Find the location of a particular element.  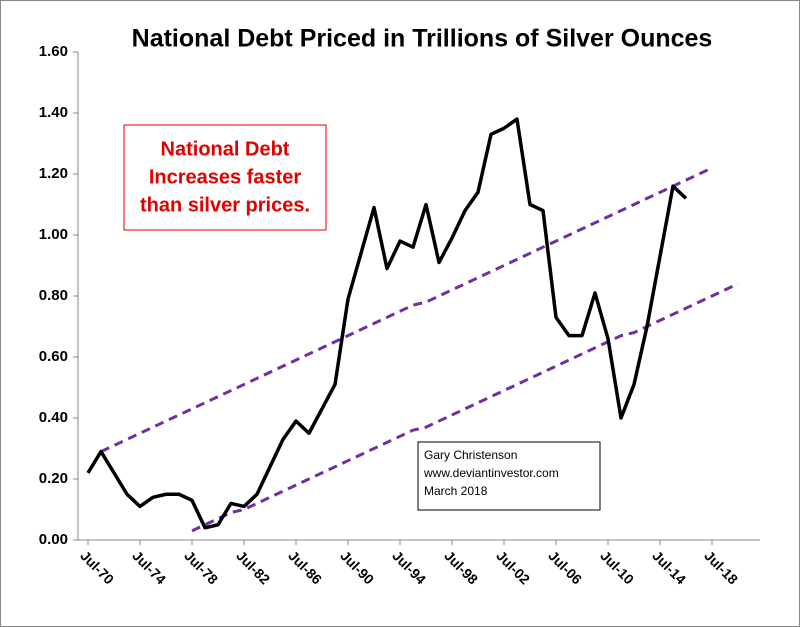

annotation-text: National Debt is located at coordinates (225, 149).